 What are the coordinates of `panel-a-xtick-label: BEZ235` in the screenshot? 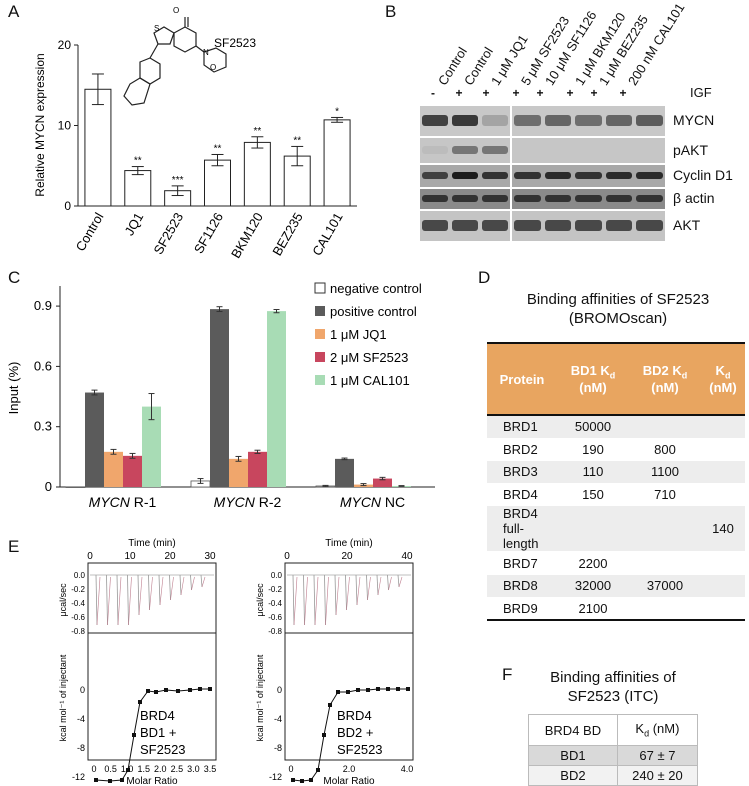 It's located at (287, 234).